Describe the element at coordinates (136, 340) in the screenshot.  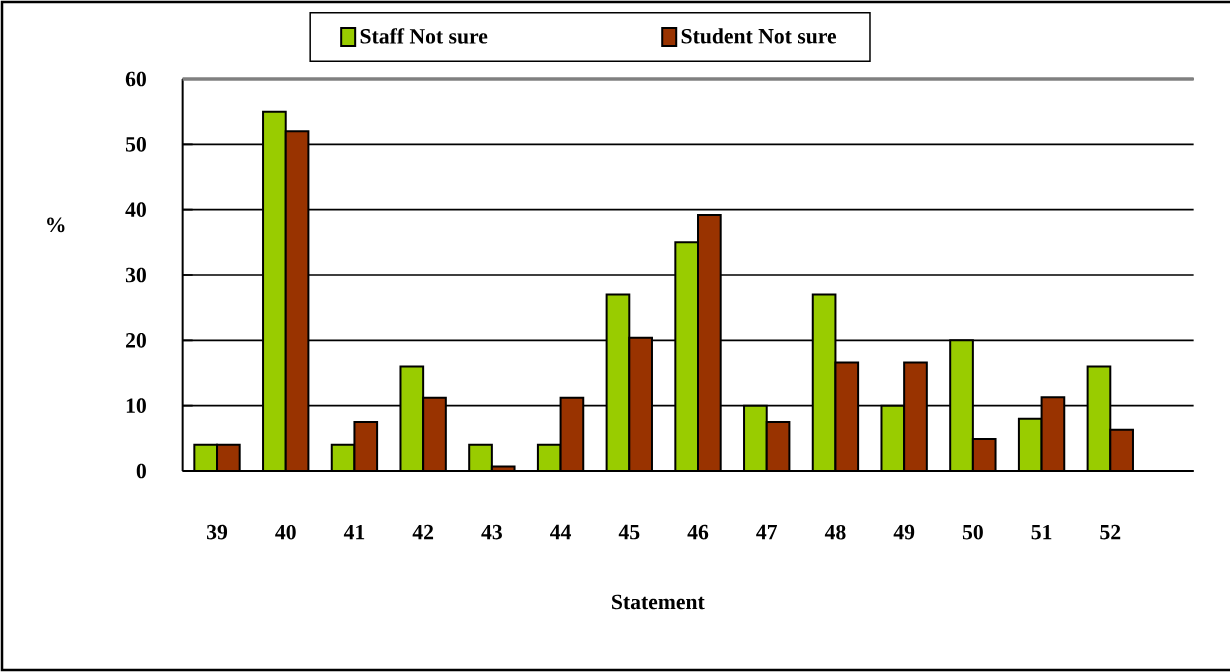
I see `y-tick-label: 20` at that location.